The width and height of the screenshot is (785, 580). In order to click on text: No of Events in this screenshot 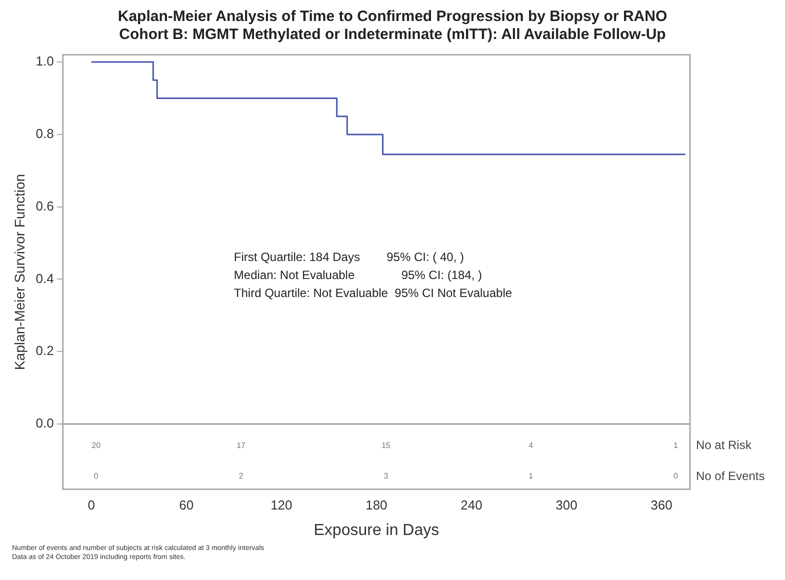, I will do `click(730, 475)`.